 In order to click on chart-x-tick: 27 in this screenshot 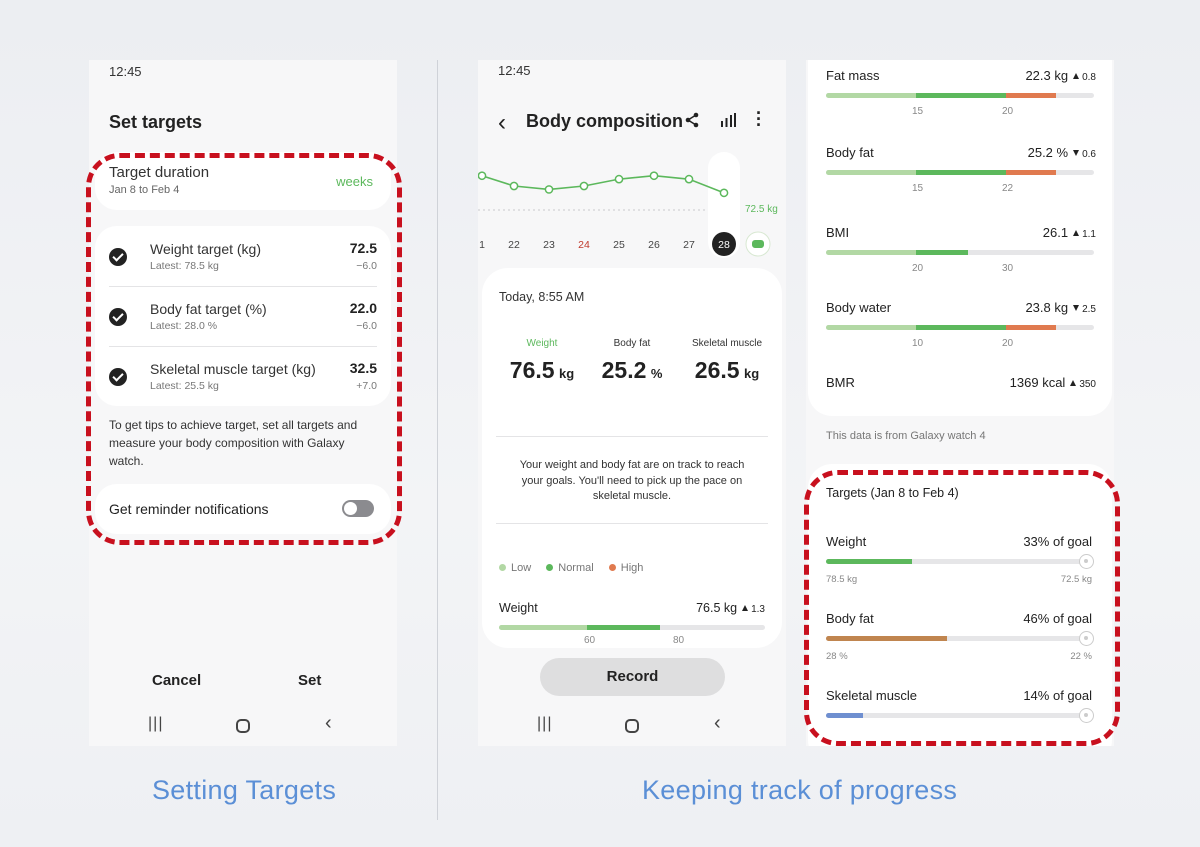, I will do `click(689, 245)`.